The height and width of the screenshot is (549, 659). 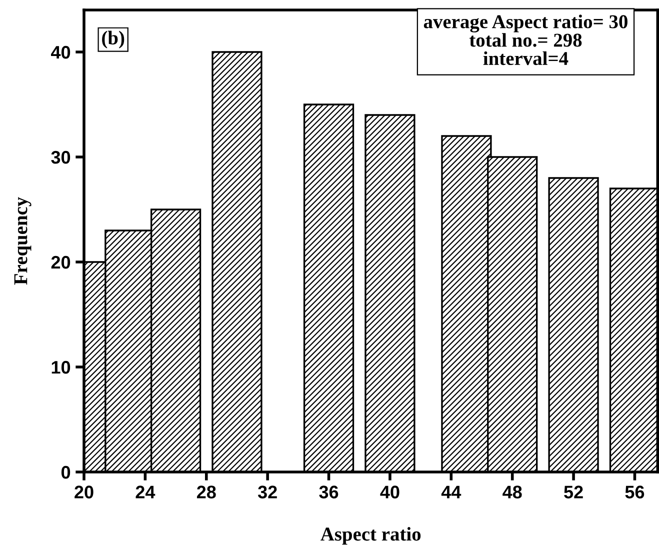 I want to click on x-tick-label: 28, so click(x=206, y=492).